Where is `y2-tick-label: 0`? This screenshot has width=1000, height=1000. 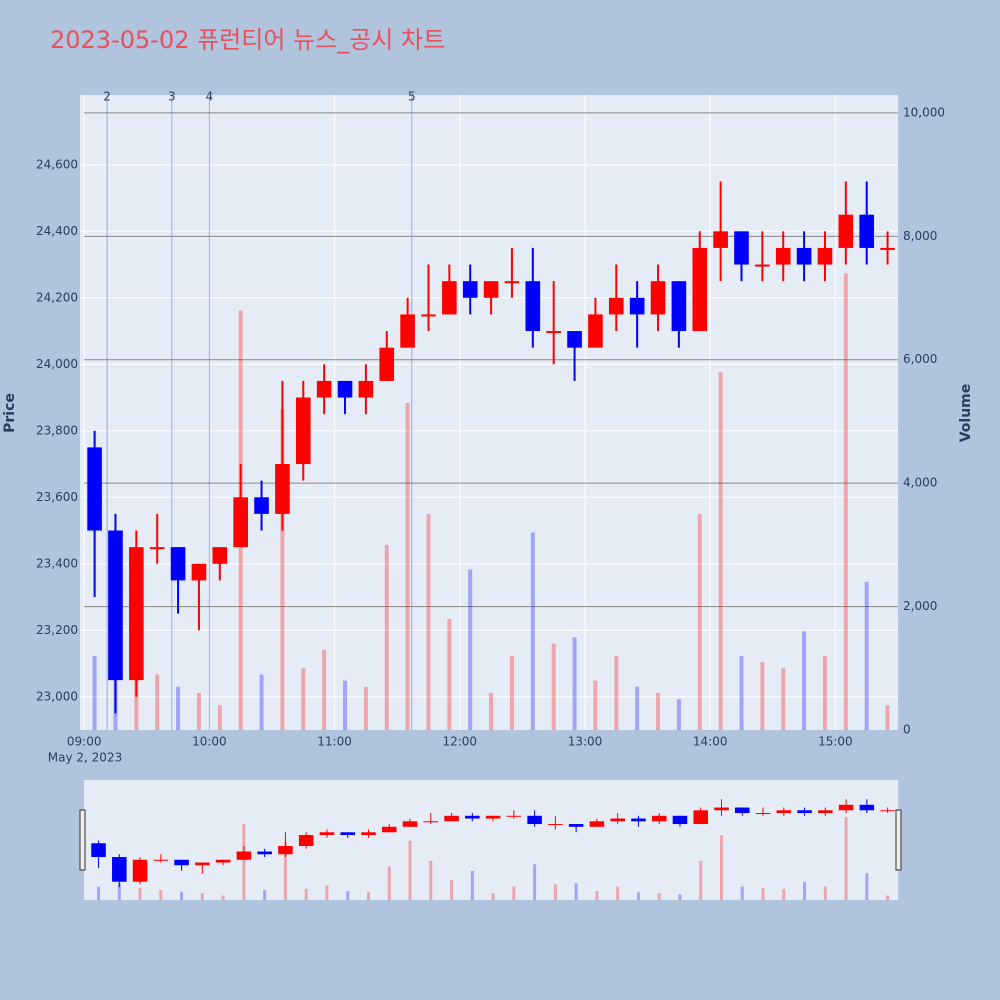
y2-tick-label: 0 is located at coordinates (907, 730).